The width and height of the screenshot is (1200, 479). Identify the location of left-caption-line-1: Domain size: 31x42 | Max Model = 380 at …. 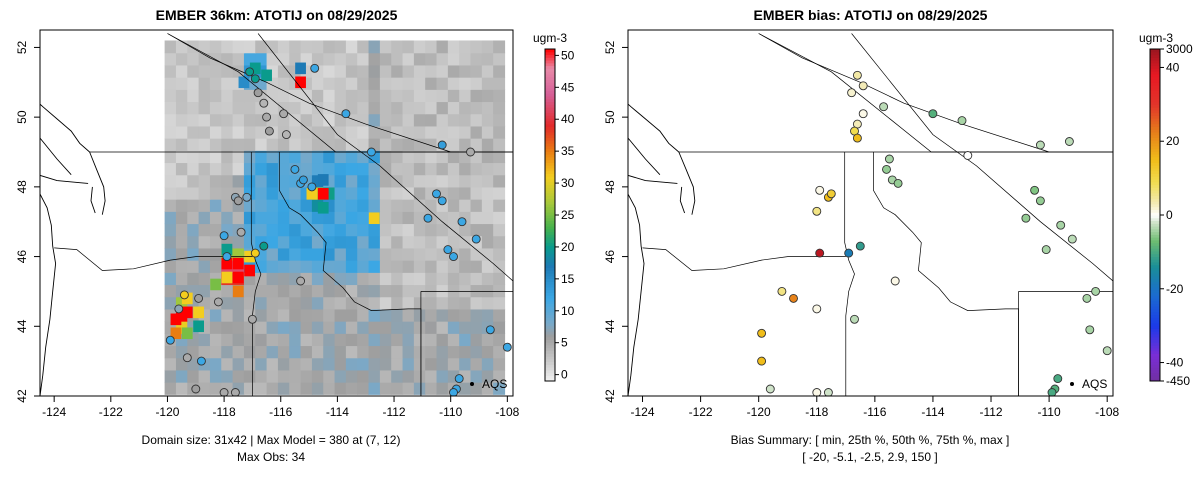
(271, 440).